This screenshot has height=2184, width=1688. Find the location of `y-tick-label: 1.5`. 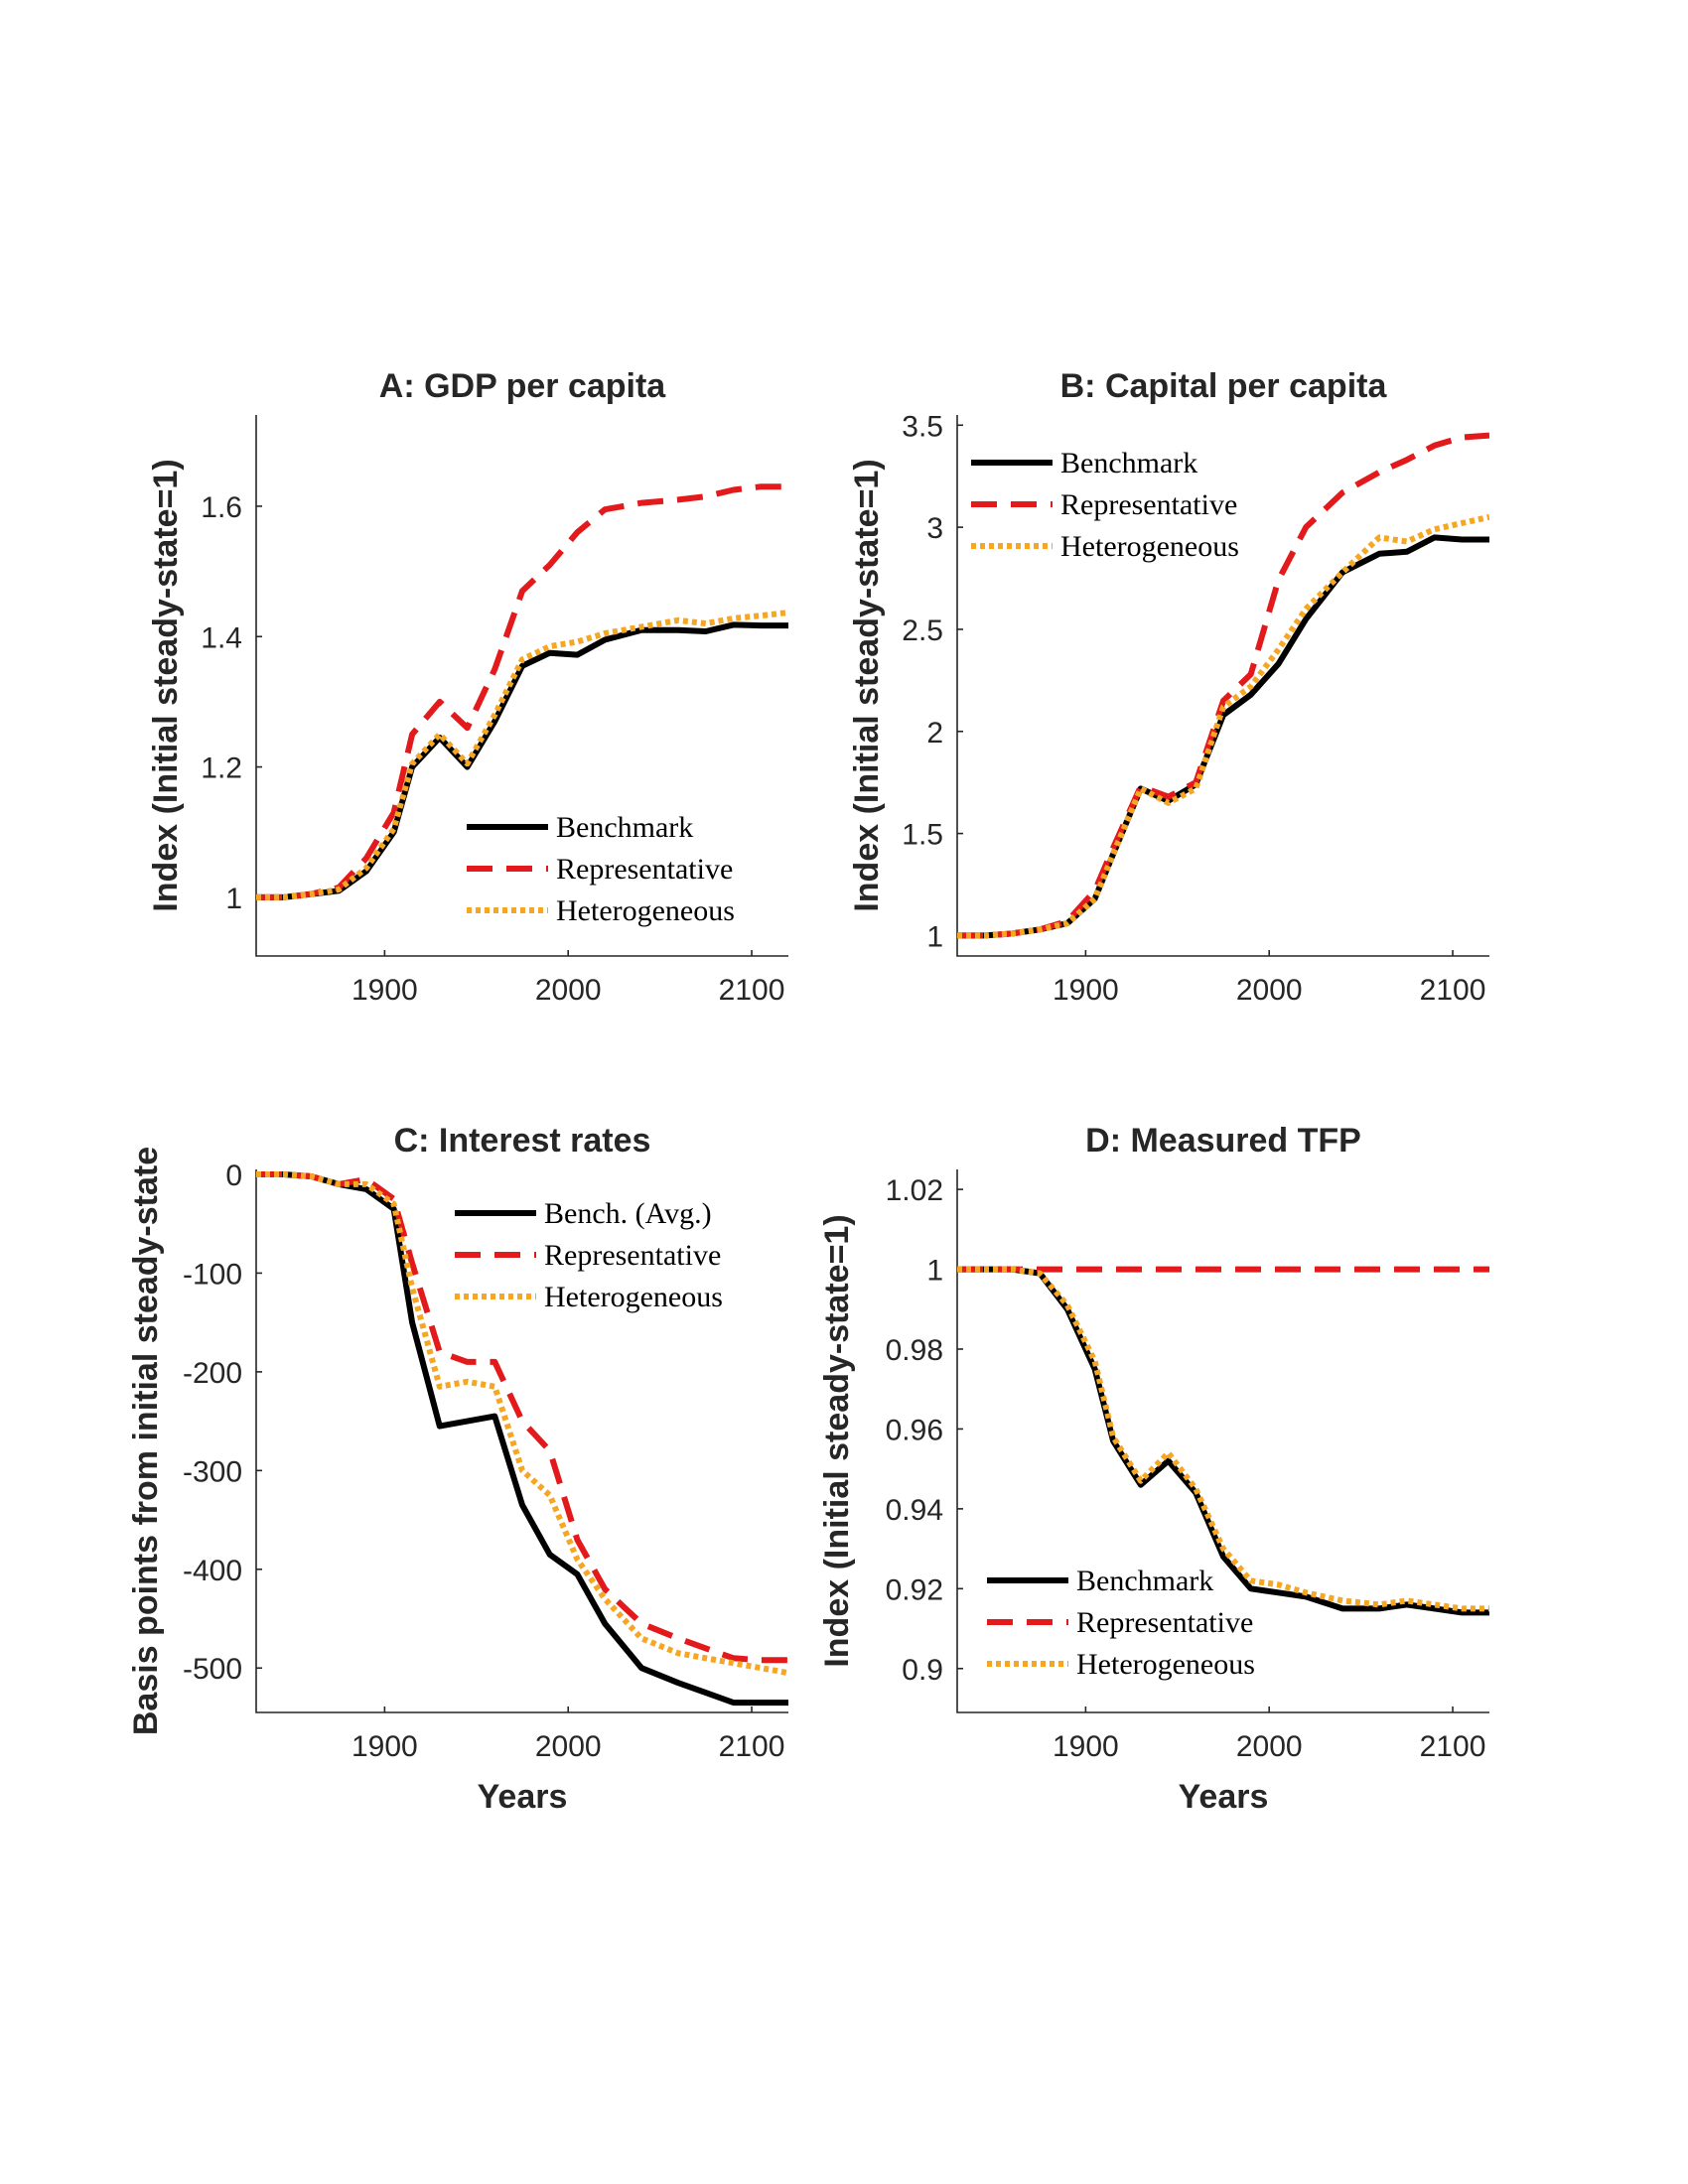

y-tick-label: 1.5 is located at coordinates (922, 835).